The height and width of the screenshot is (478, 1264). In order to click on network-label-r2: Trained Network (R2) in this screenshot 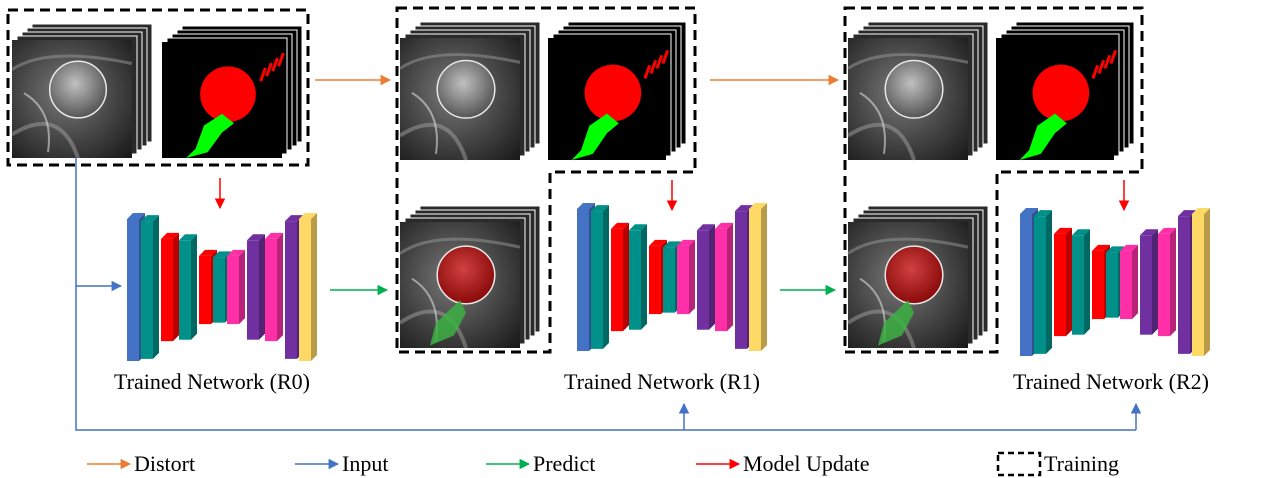, I will do `click(1111, 381)`.